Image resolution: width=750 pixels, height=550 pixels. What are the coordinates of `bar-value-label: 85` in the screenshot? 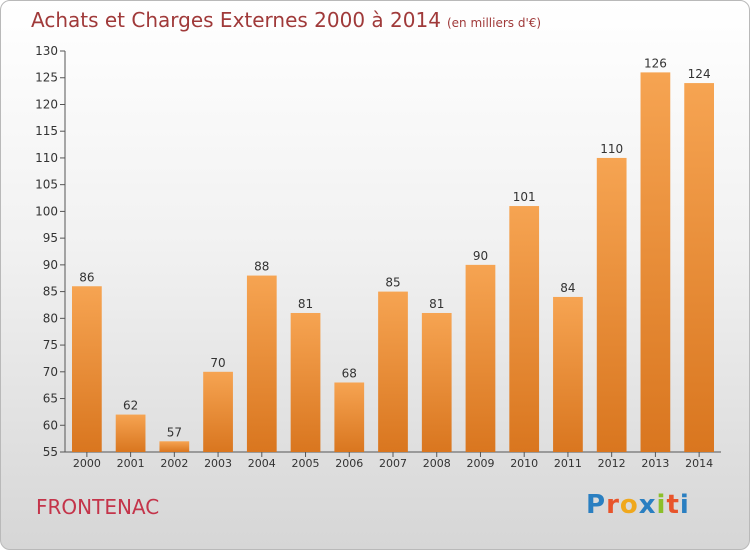 It's located at (392, 283).